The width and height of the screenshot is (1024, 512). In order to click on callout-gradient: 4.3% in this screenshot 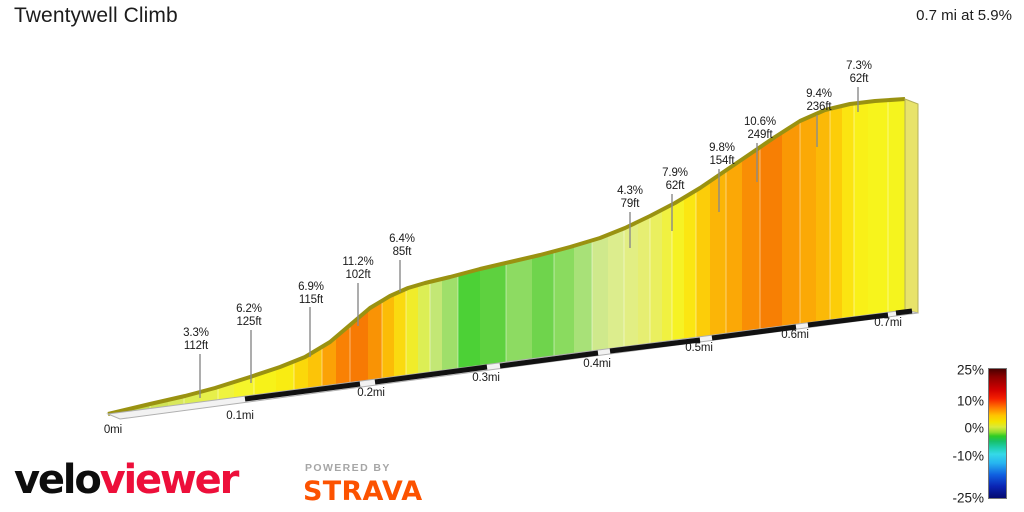, I will do `click(630, 191)`.